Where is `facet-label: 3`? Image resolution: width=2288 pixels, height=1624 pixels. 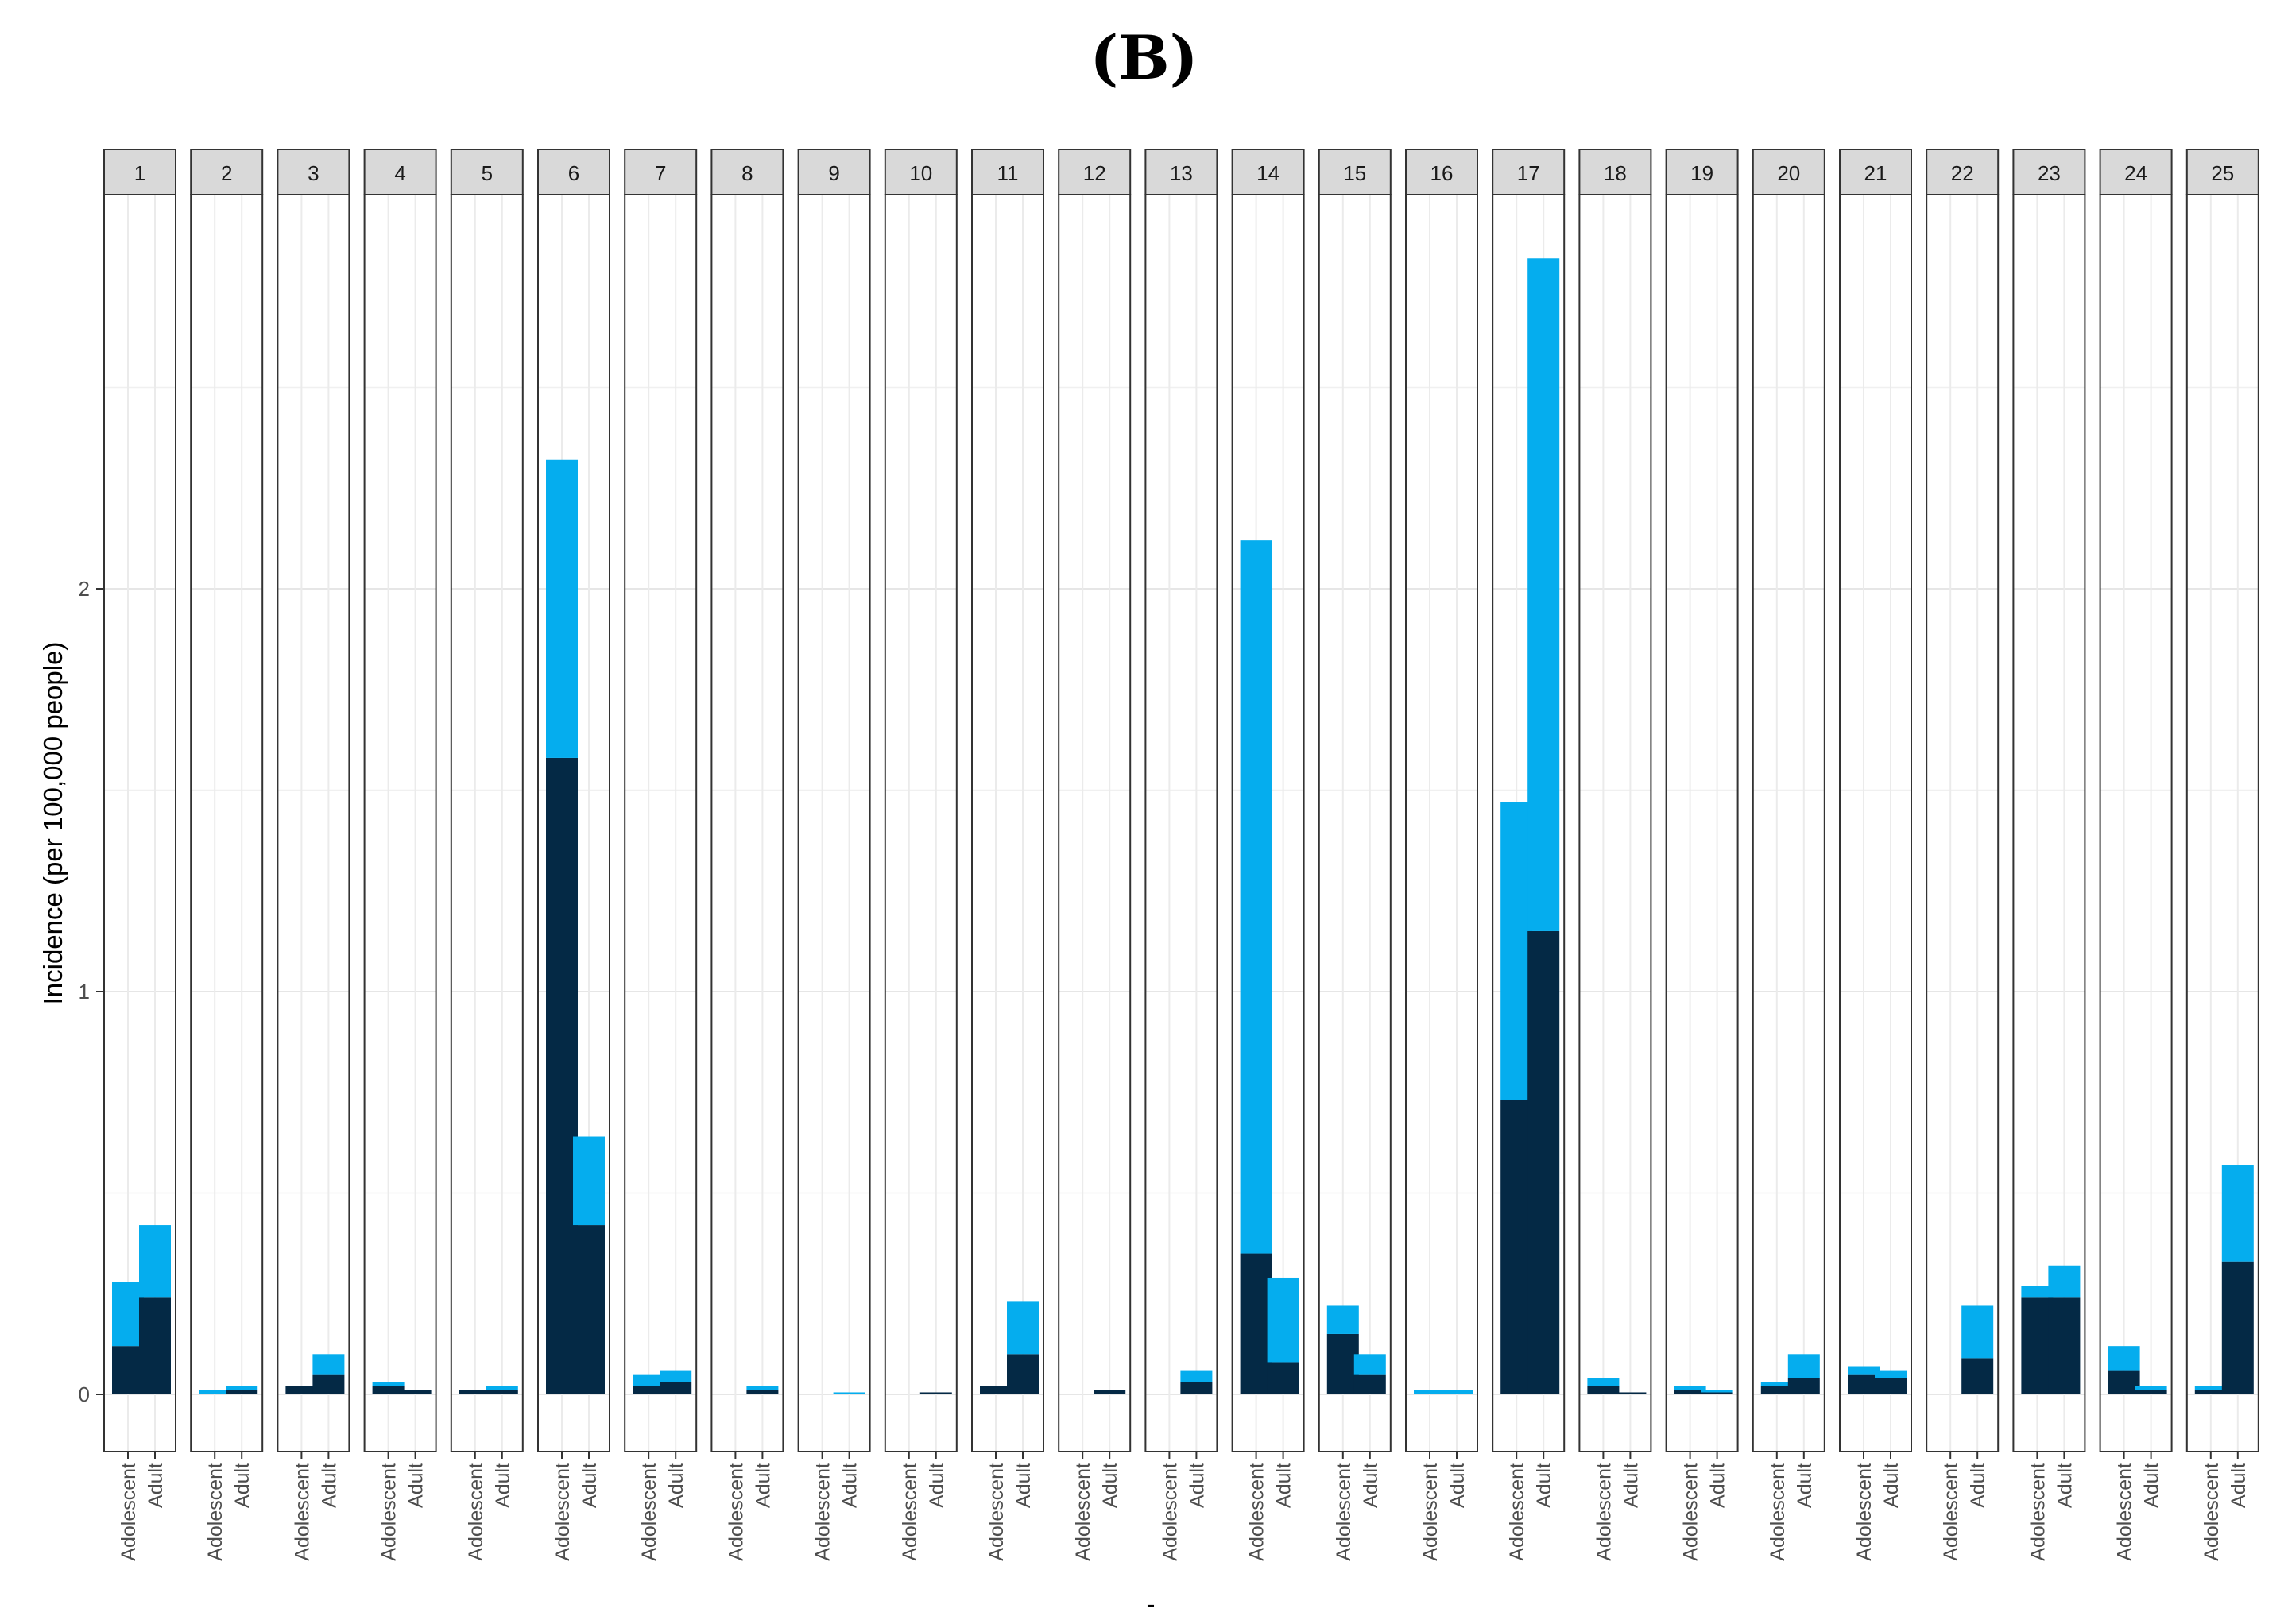 facet-label: 3 is located at coordinates (314, 173).